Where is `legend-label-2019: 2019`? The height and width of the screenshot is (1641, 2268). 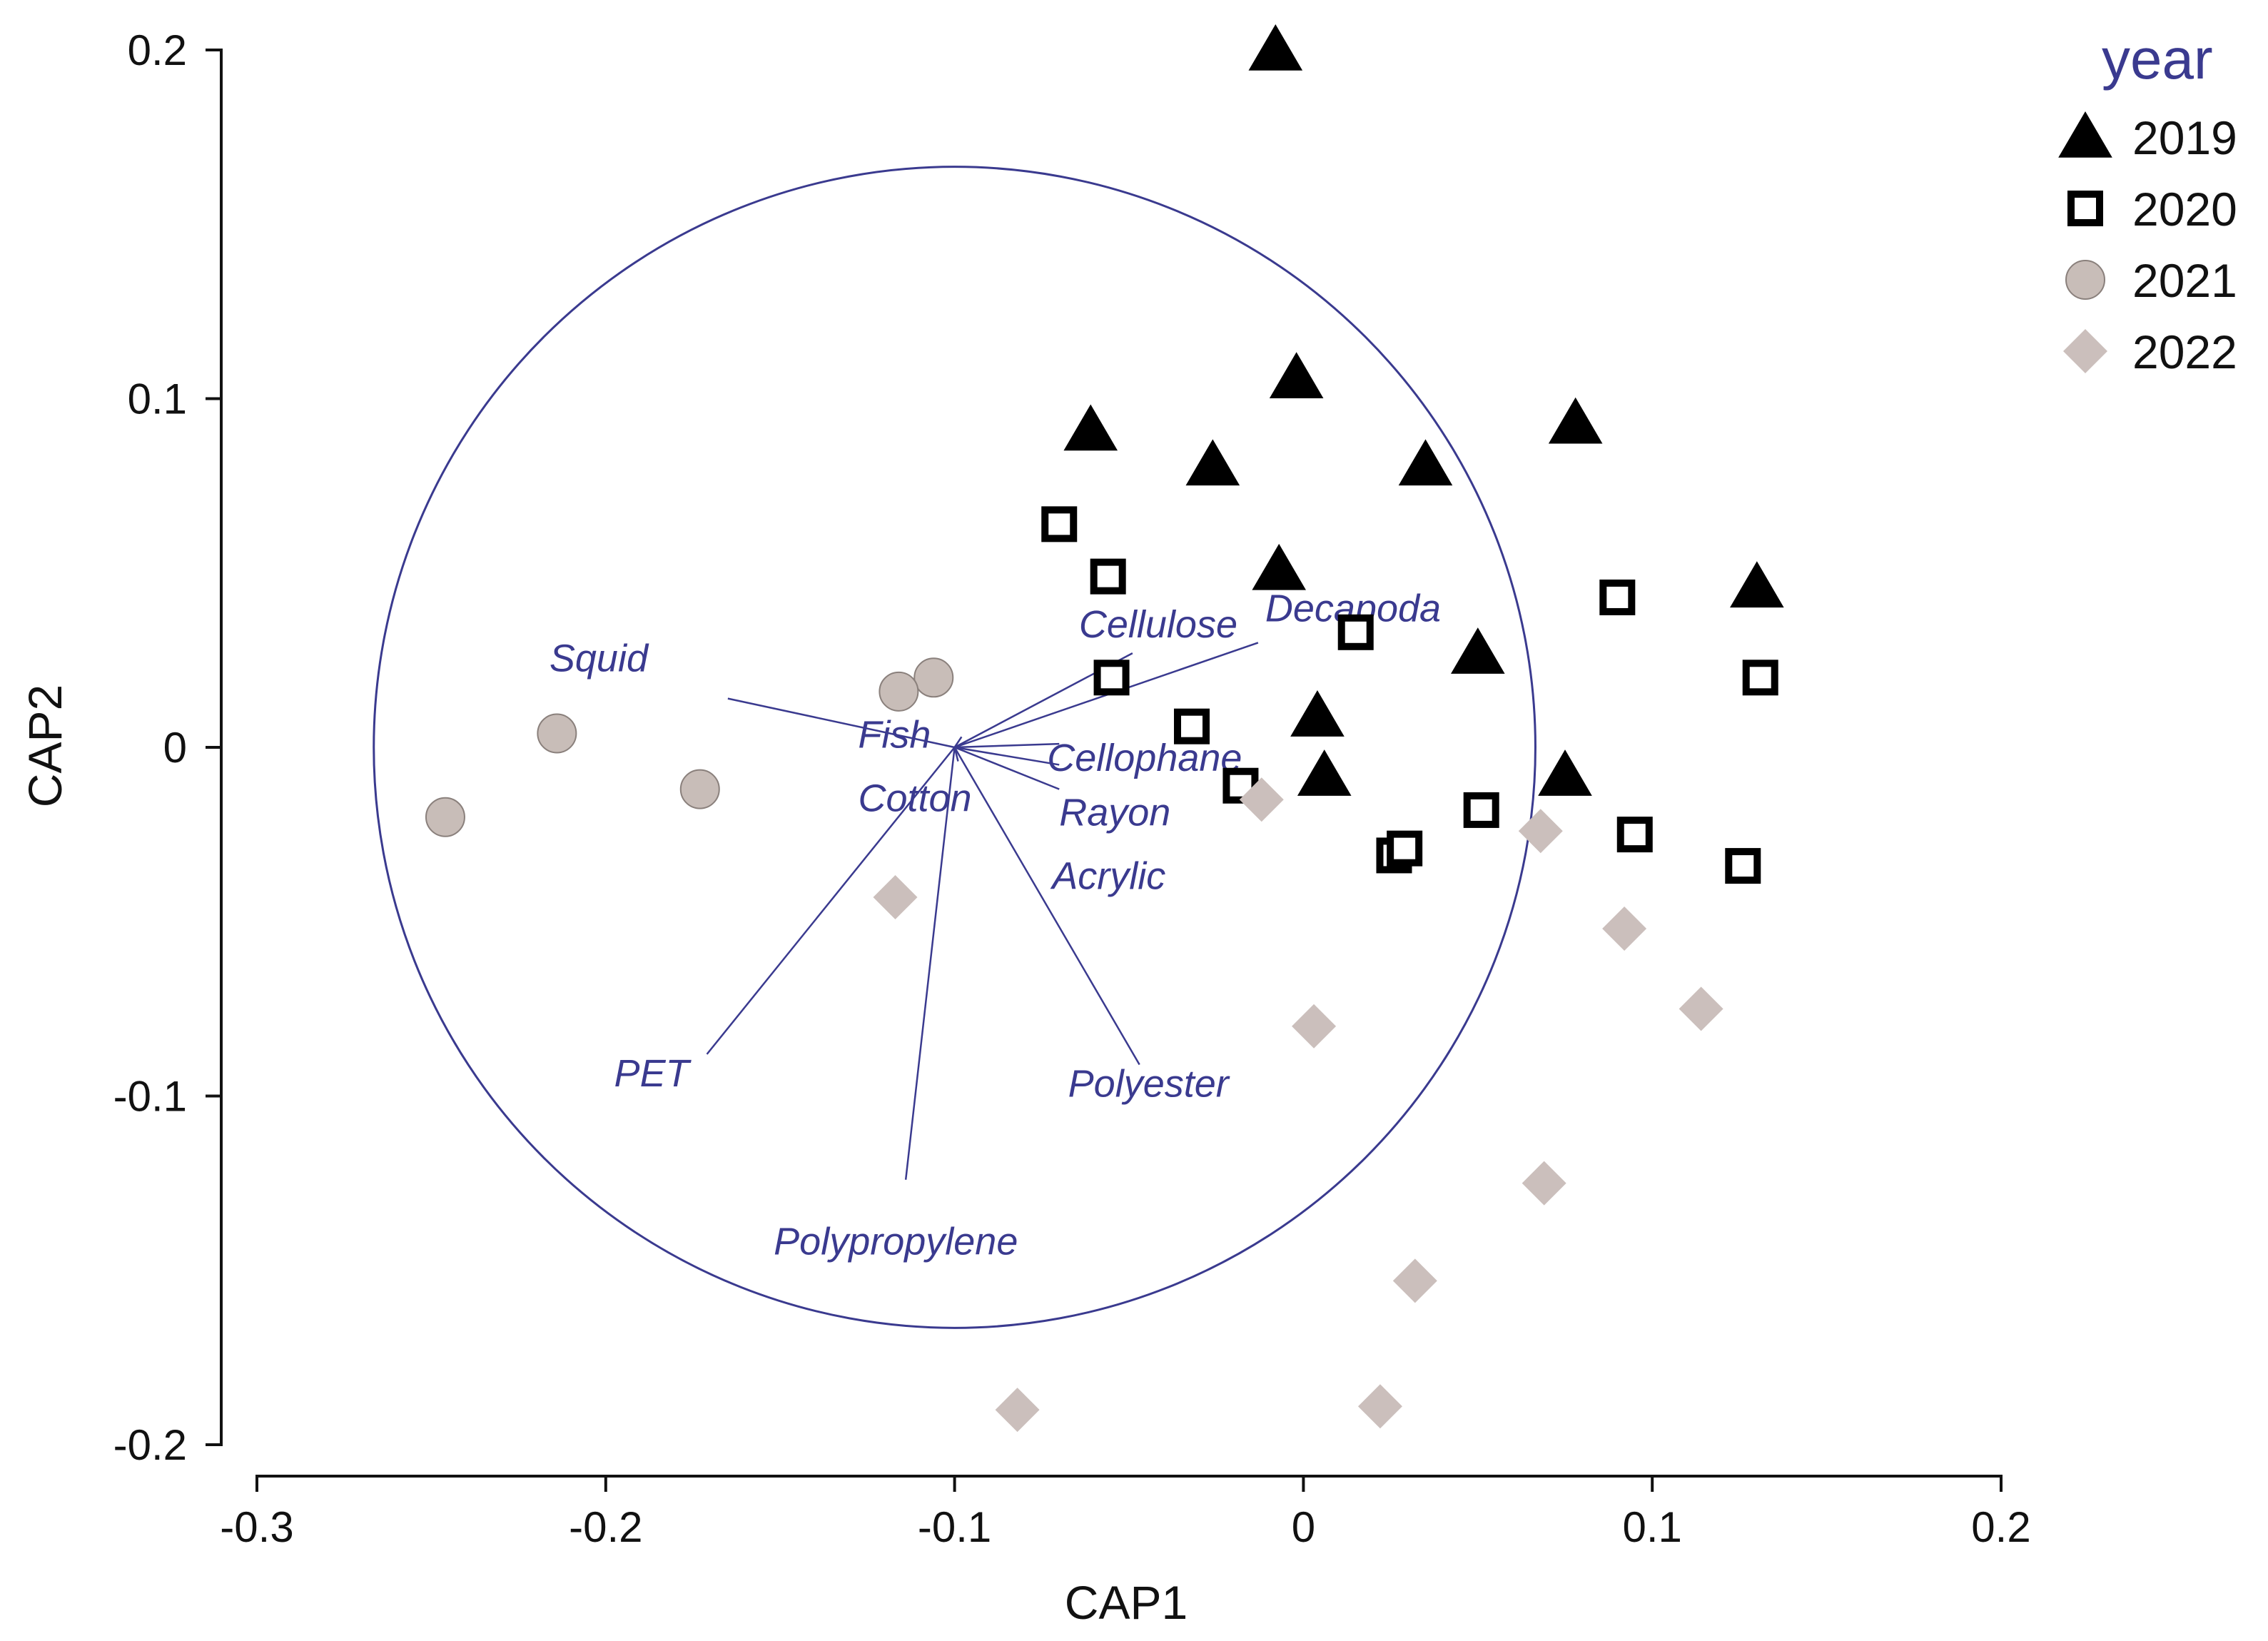 legend-label-2019: 2019 is located at coordinates (2184, 137).